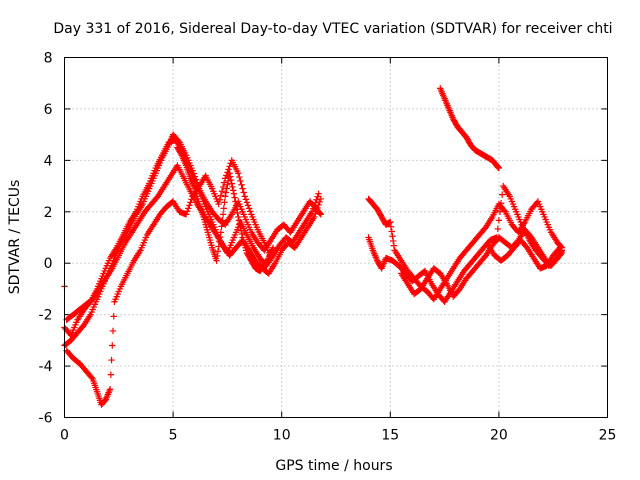 This screenshot has width=640, height=480. I want to click on series-track-i, so click(470, 128).